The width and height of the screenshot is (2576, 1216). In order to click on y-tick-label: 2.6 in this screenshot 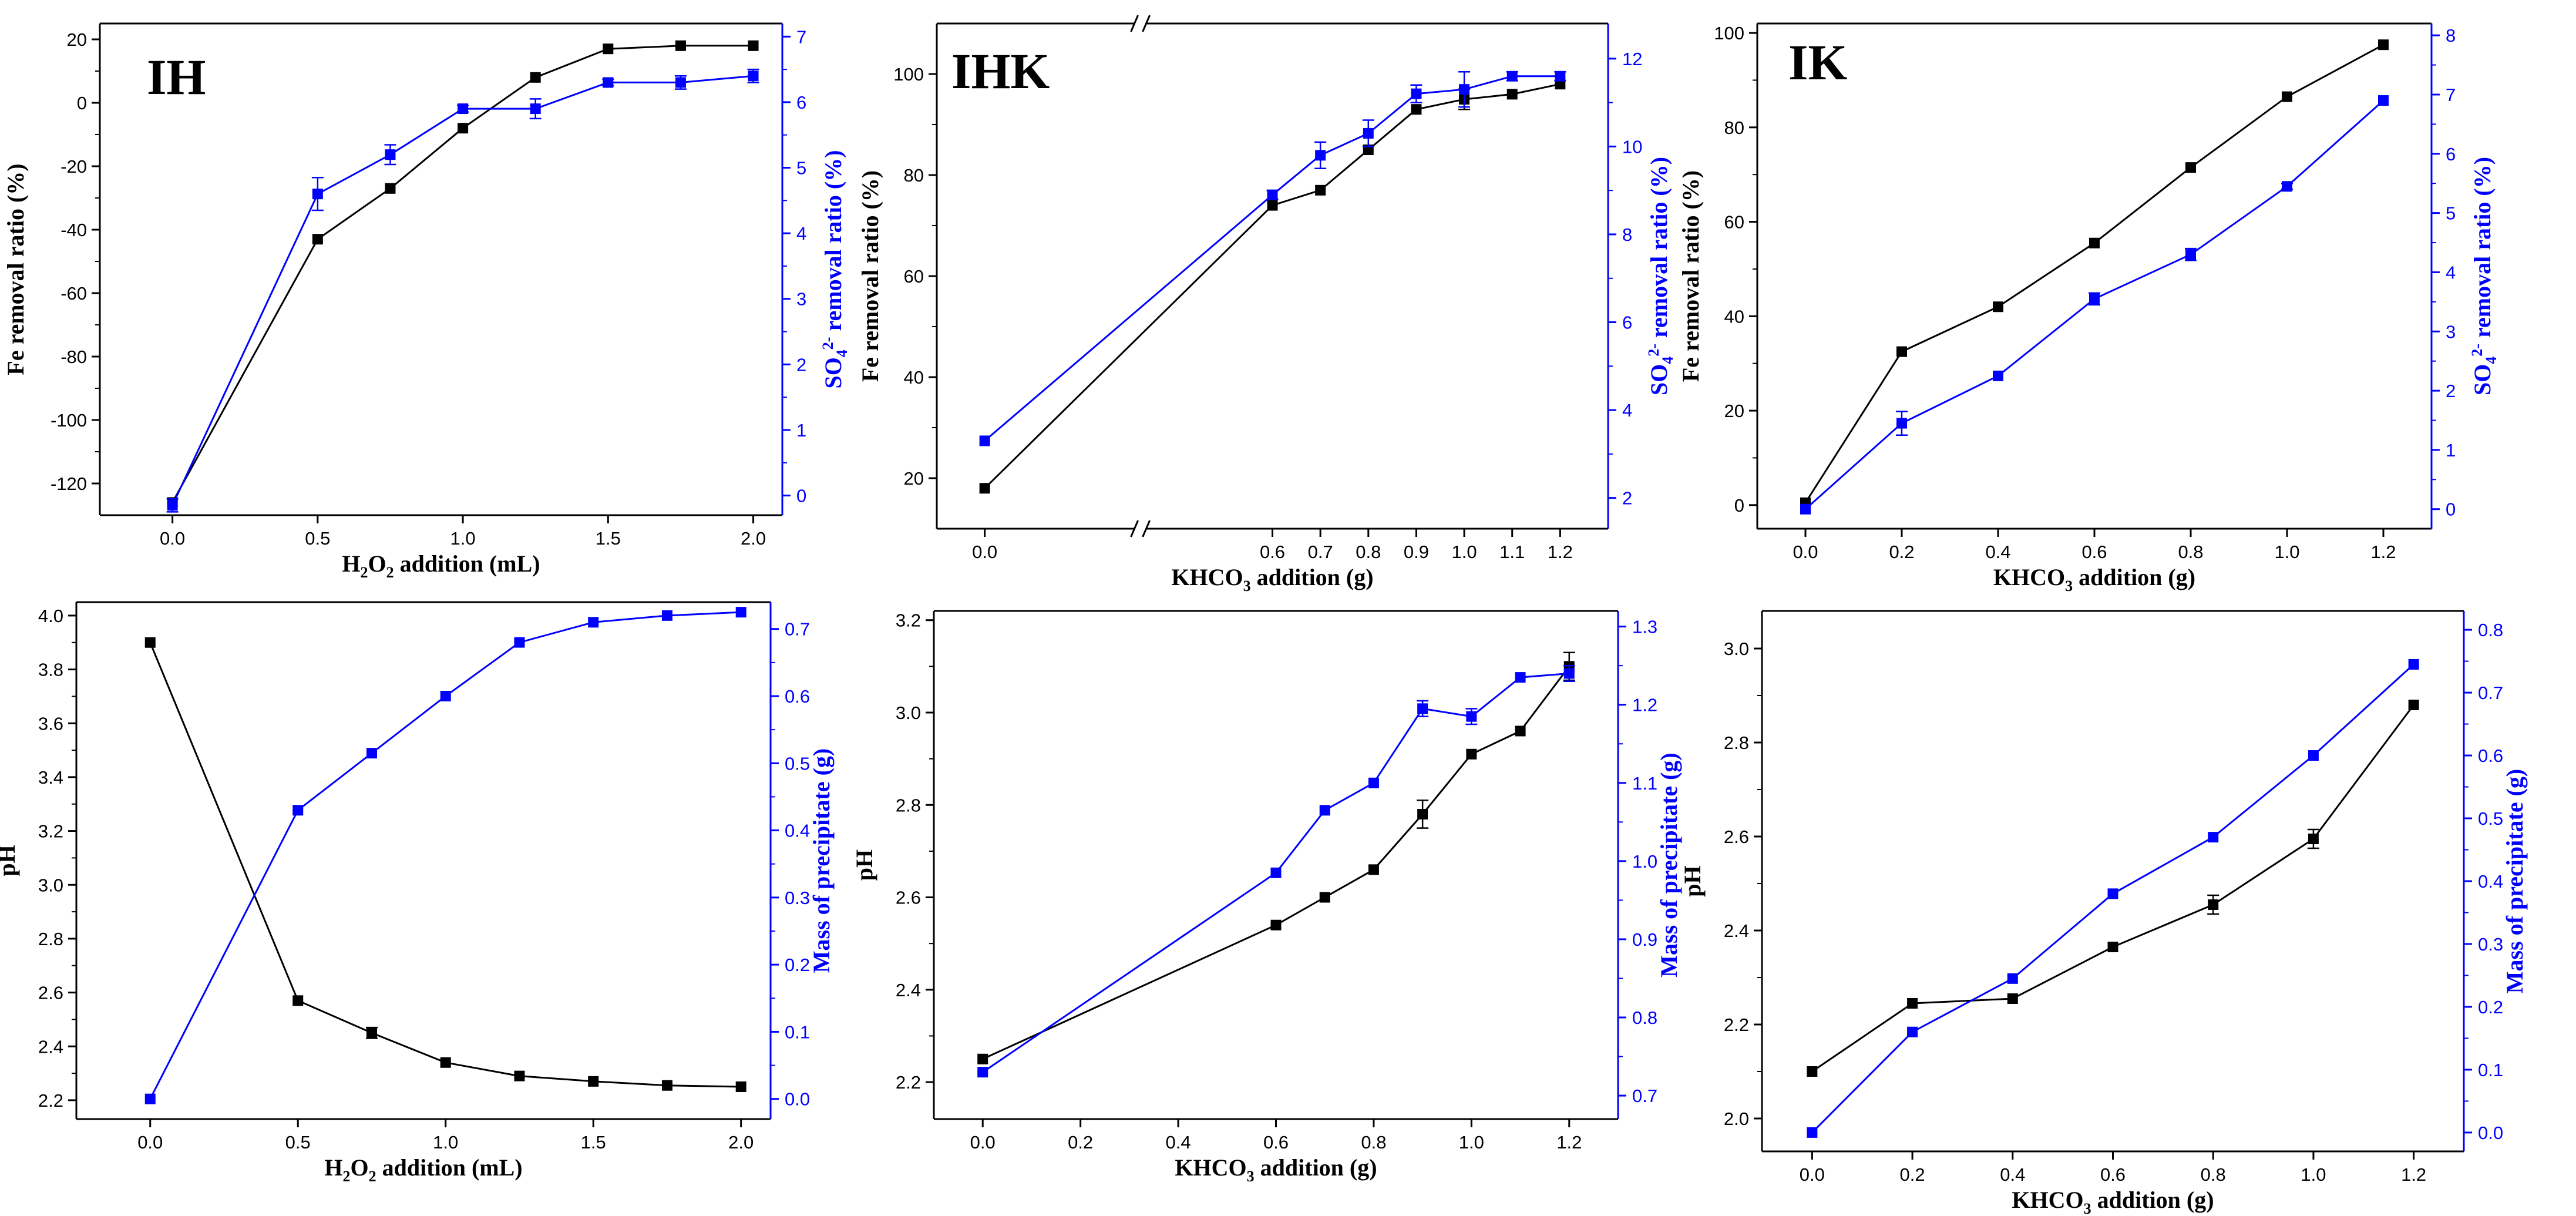, I will do `click(1737, 837)`.